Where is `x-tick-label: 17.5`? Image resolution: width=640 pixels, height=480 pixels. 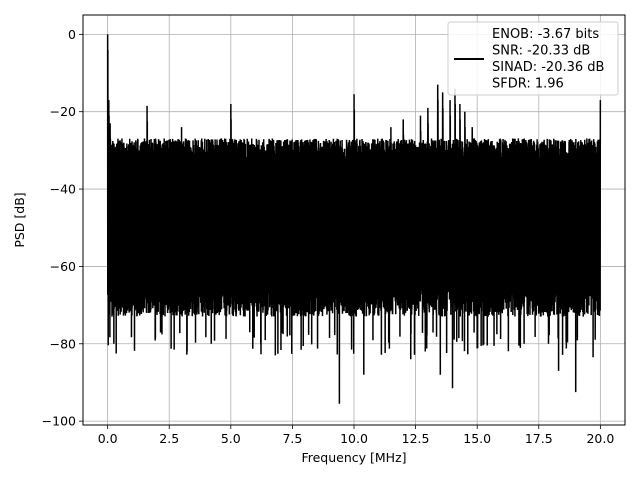 x-tick-label: 17.5 is located at coordinates (539, 438).